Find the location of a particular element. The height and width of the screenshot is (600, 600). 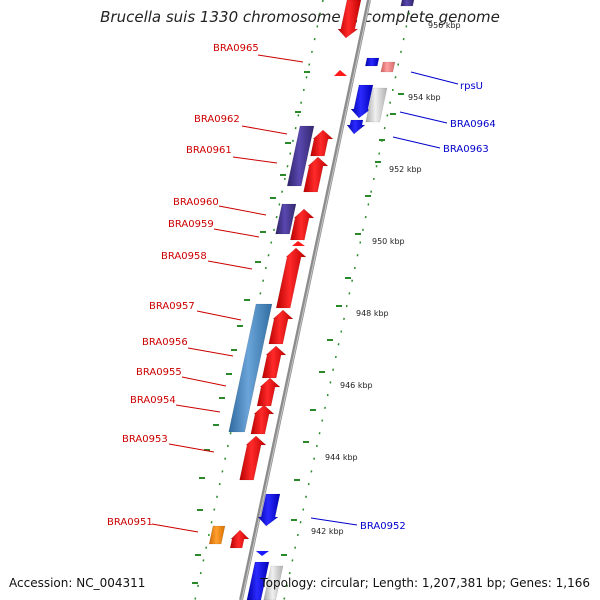

feature-bra0953 is located at coordinates (253, 458).